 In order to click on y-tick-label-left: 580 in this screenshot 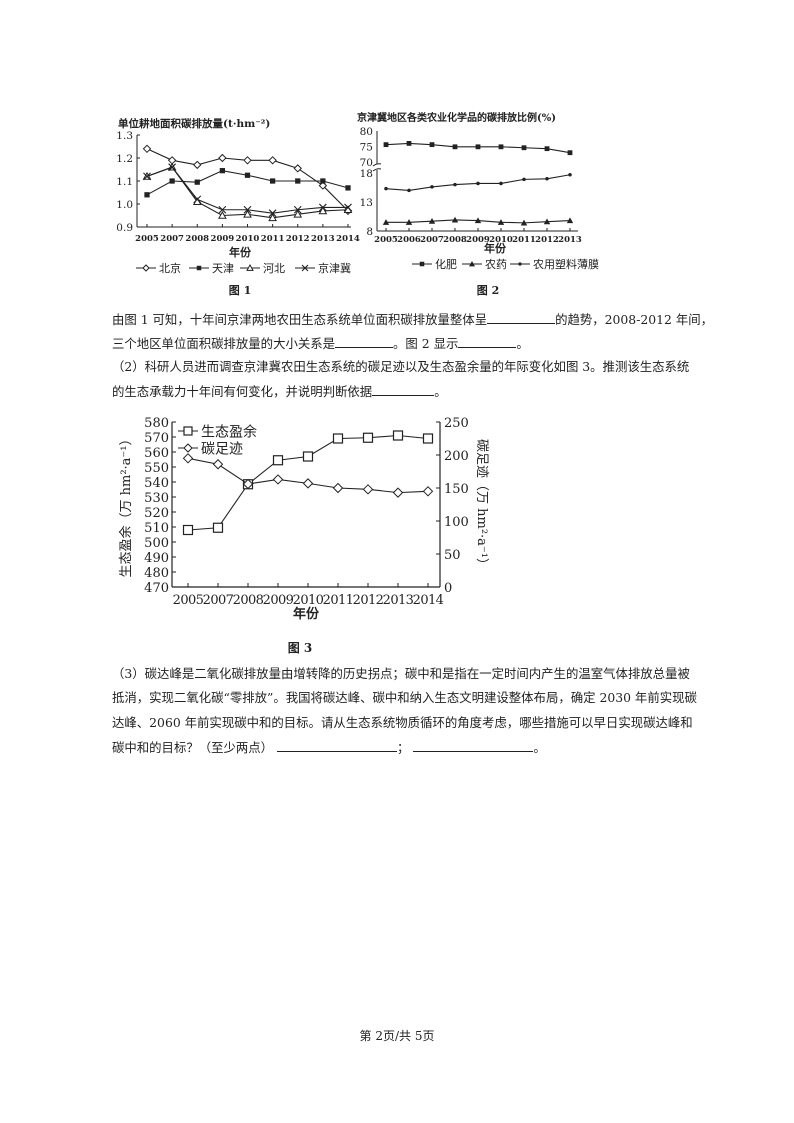, I will do `click(156, 423)`.